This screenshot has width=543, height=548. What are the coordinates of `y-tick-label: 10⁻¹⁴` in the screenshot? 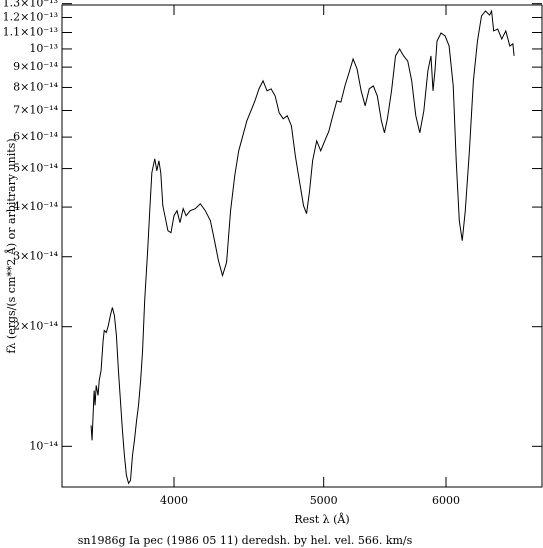 It's located at (43, 445).